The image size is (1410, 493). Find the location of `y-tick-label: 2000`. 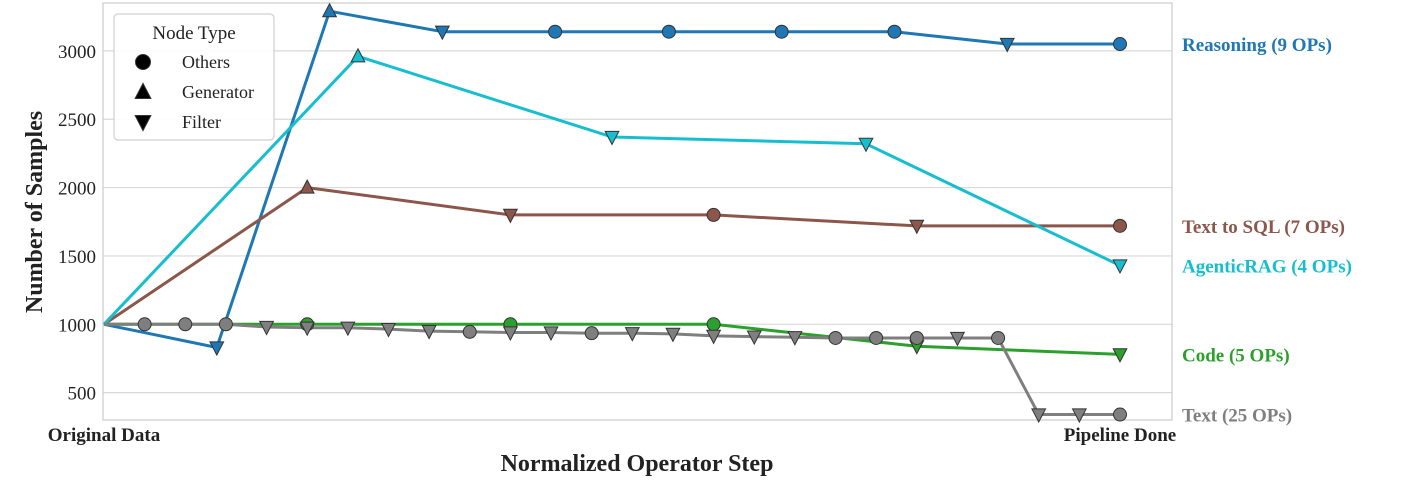

y-tick-label: 2000 is located at coordinates (77, 189).